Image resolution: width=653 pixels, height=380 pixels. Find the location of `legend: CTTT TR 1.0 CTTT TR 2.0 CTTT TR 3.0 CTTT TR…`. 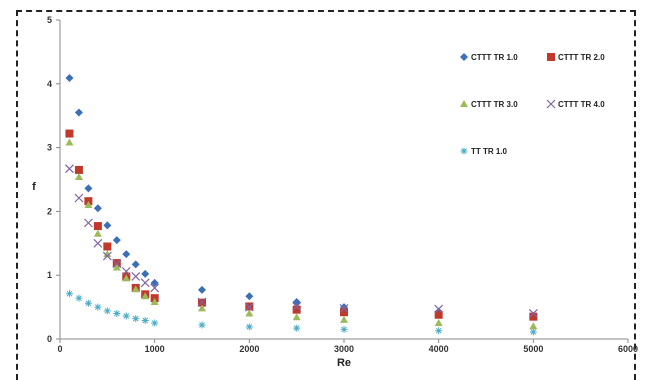

legend: CTTT TR 1.0 CTTT TR 2.0 CTTT TR 3.0 CTTT TR… is located at coordinates (532, 104).